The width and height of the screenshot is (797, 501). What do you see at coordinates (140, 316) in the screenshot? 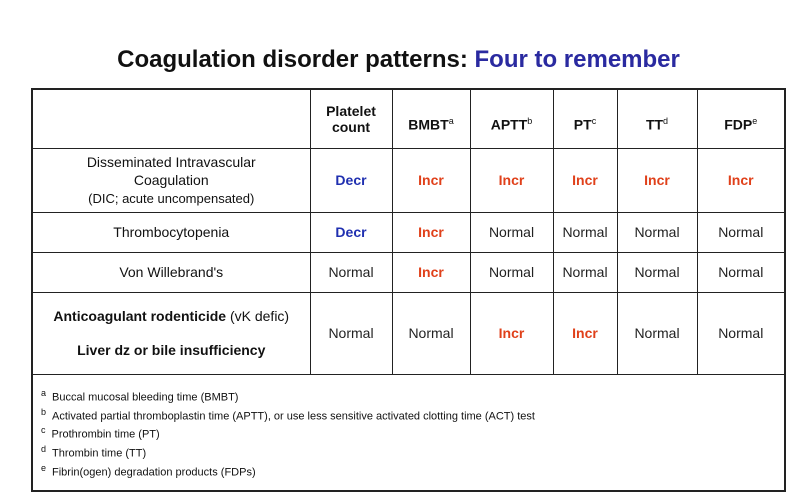
I see `row-label-anticoagulant: Anticoagulant rodenticide` at bounding box center [140, 316].